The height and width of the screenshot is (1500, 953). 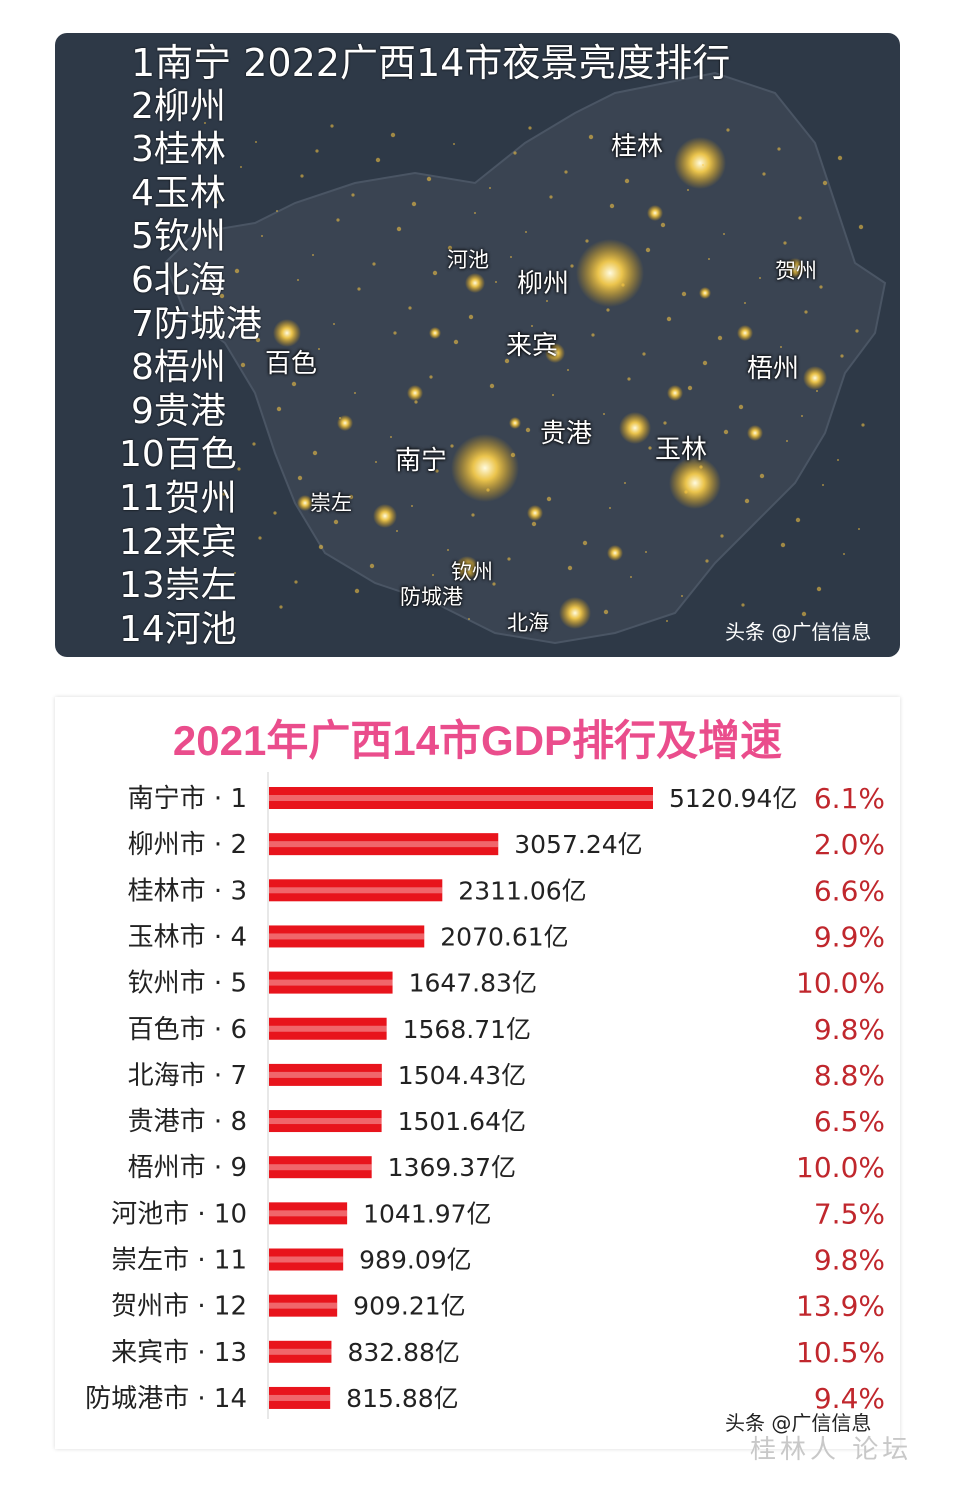 What do you see at coordinates (578, 844) in the screenshot?
I see `gdp-value-label: 3057.24亿` at bounding box center [578, 844].